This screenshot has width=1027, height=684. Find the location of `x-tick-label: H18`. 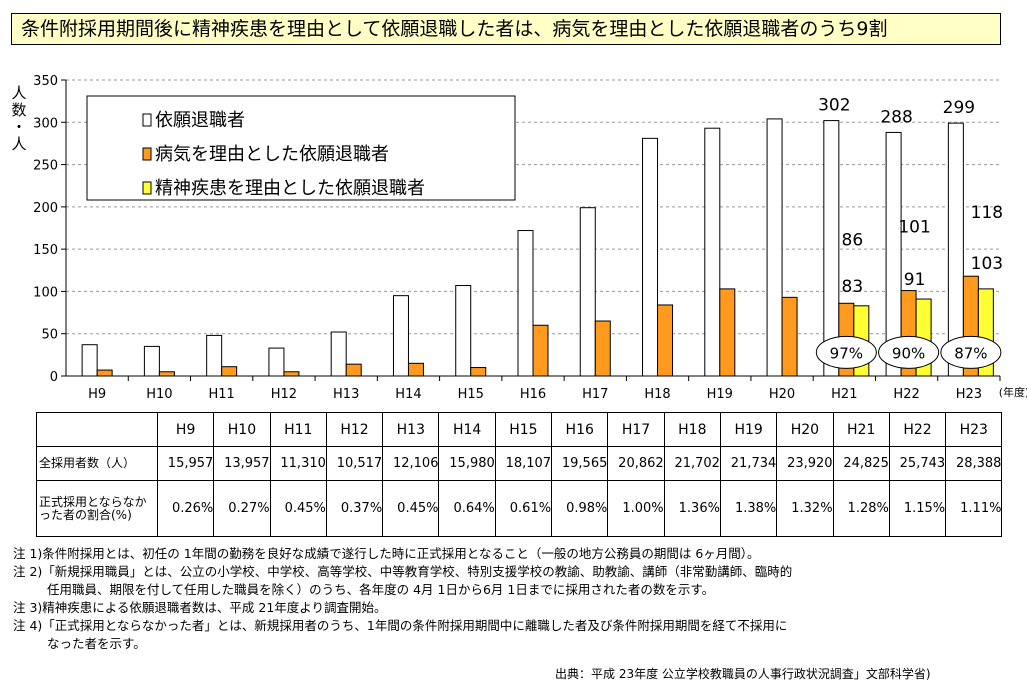

x-tick-label: H18 is located at coordinates (657, 394).